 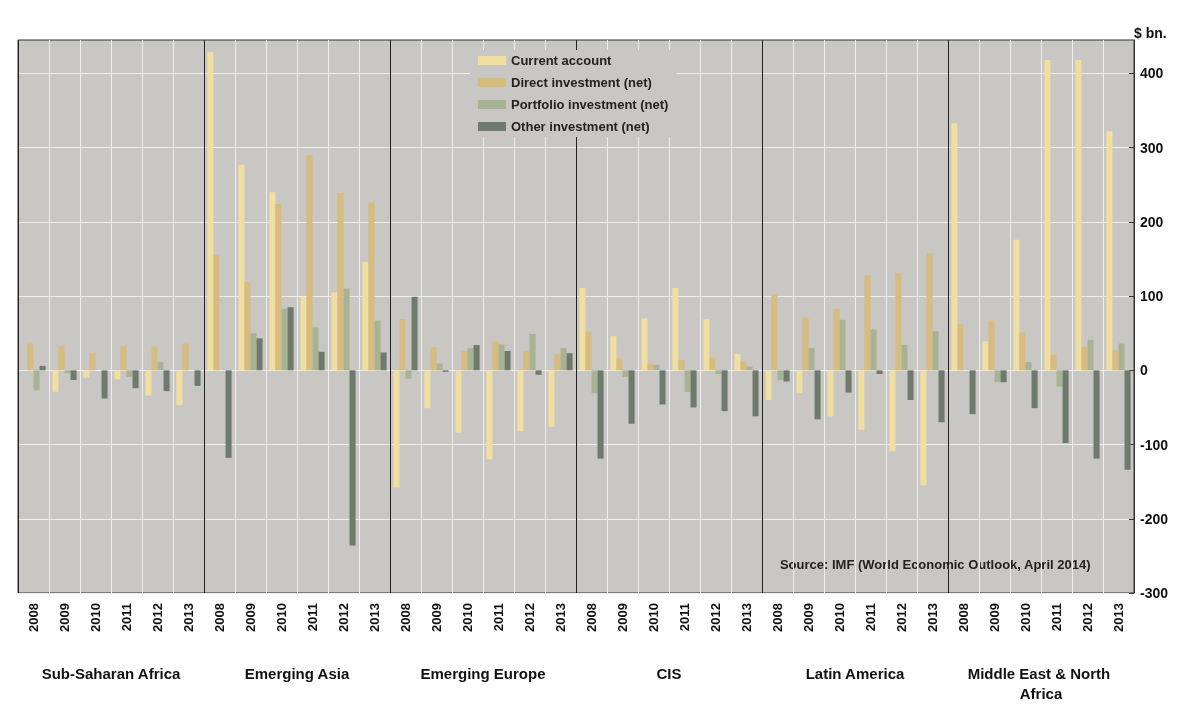 What do you see at coordinates (855, 673) in the screenshot?
I see `text: Latin America` at bounding box center [855, 673].